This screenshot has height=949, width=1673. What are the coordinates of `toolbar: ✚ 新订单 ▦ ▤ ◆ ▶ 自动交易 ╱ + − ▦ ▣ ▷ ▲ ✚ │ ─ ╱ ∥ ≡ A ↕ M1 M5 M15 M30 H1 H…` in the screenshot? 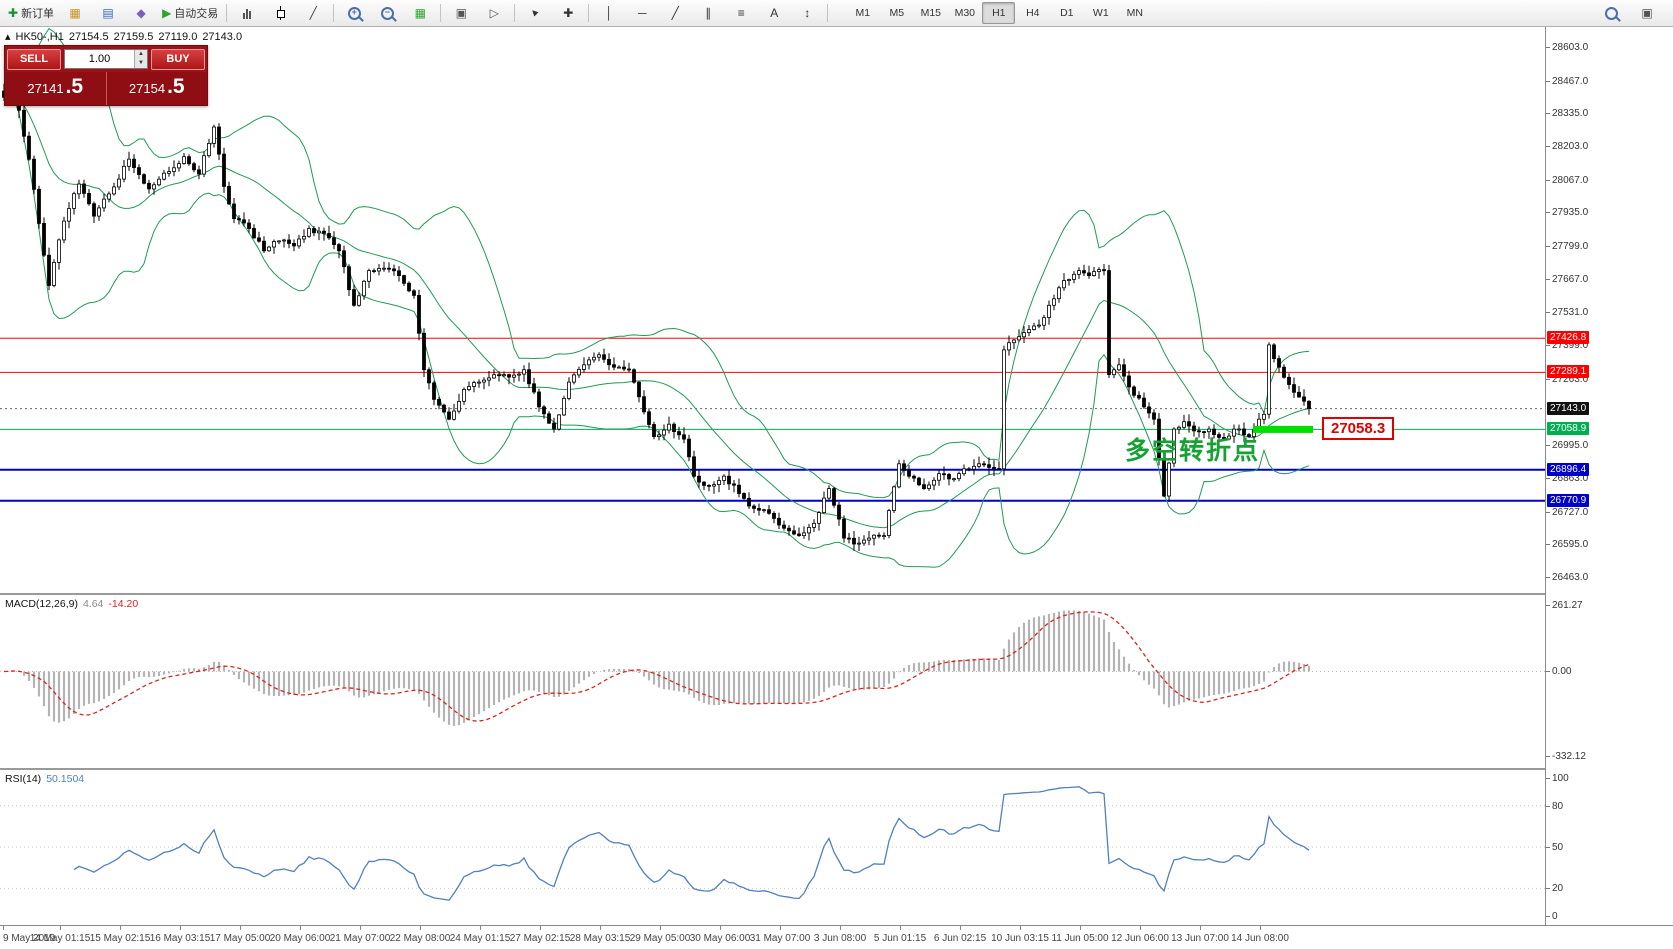 It's located at (836, 13).